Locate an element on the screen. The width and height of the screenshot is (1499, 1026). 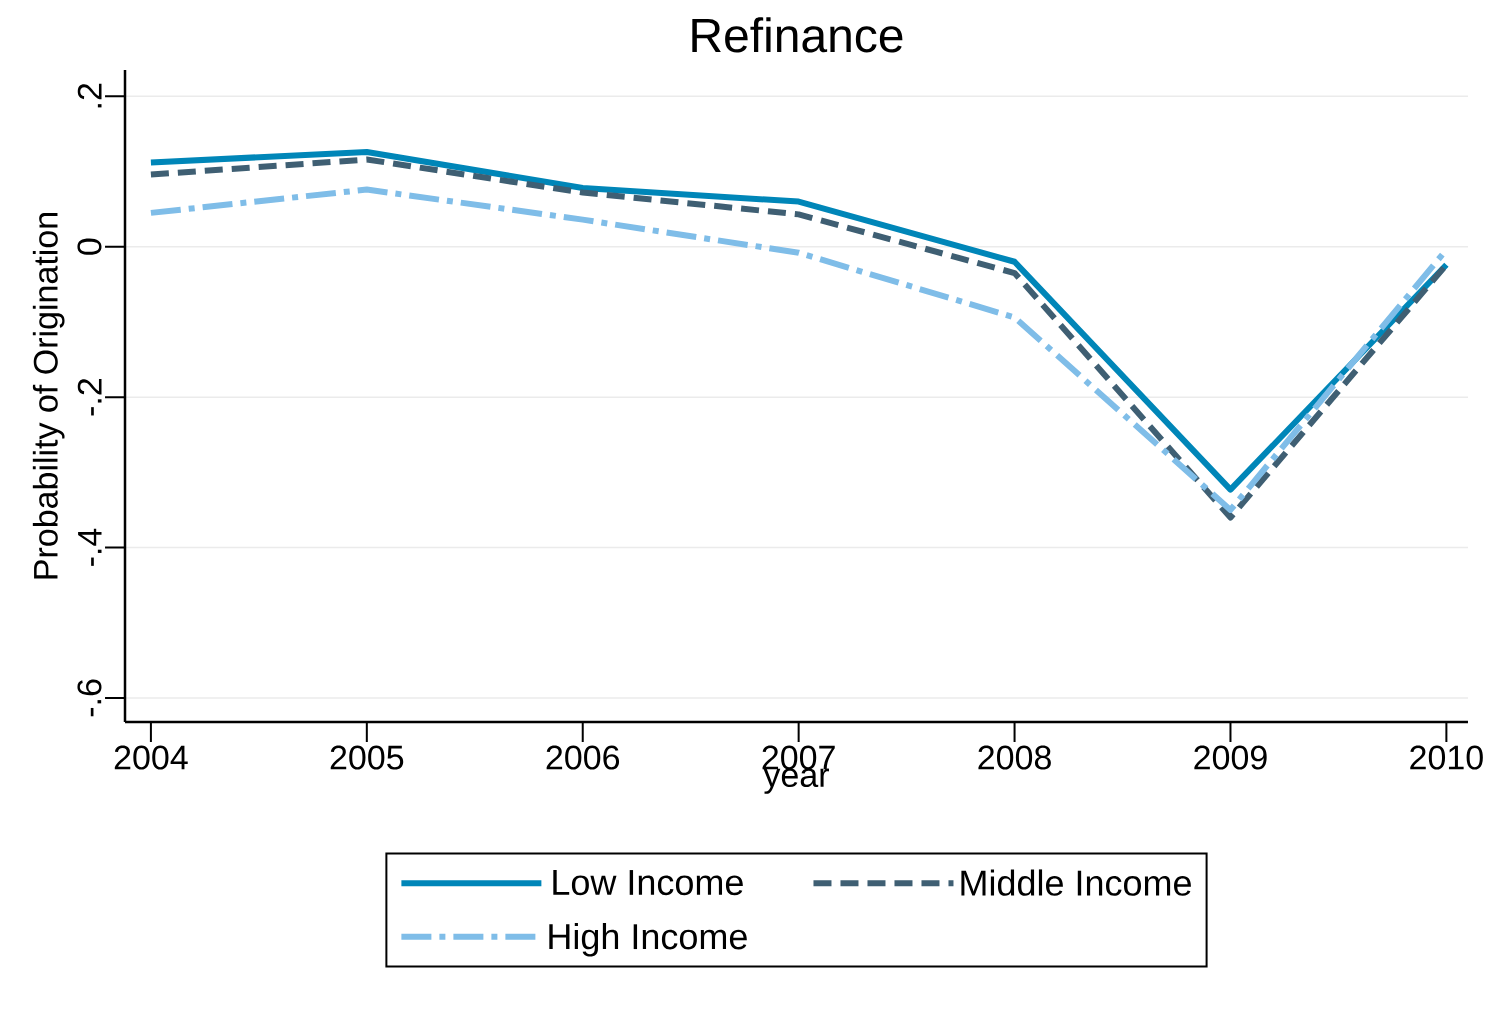
y-tick-label: .2 is located at coordinates (89, 95).